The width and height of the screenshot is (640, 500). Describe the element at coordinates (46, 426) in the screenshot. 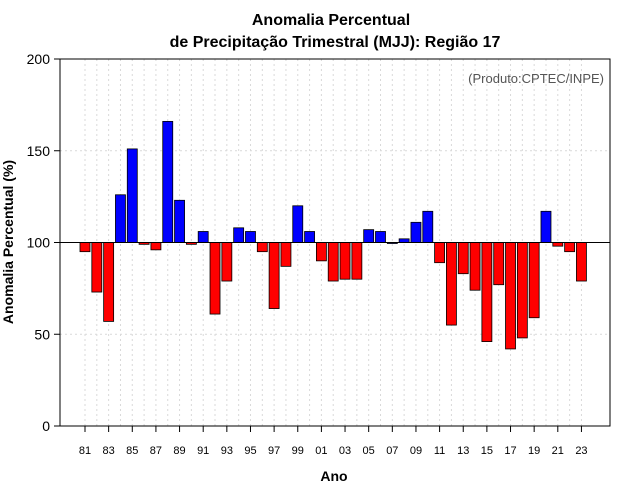

I see `y-tick-label: 0` at that location.